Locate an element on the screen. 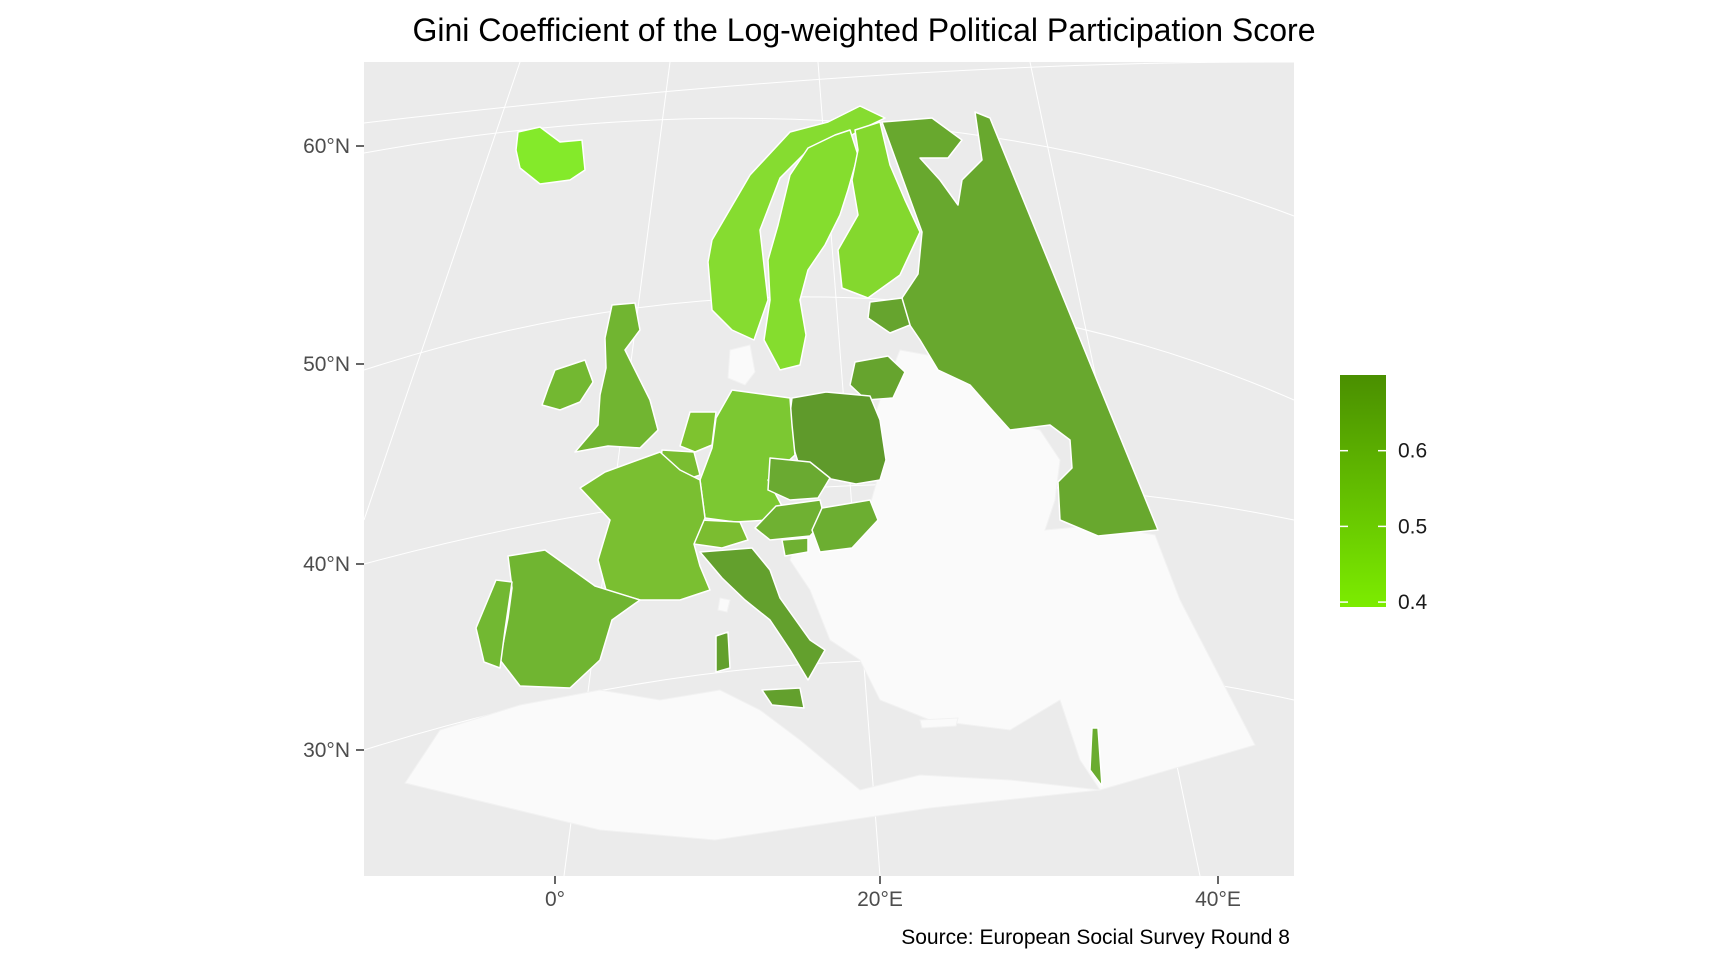 Image resolution: width=1728 pixels, height=960 pixels. region-finland is located at coordinates (879, 210).